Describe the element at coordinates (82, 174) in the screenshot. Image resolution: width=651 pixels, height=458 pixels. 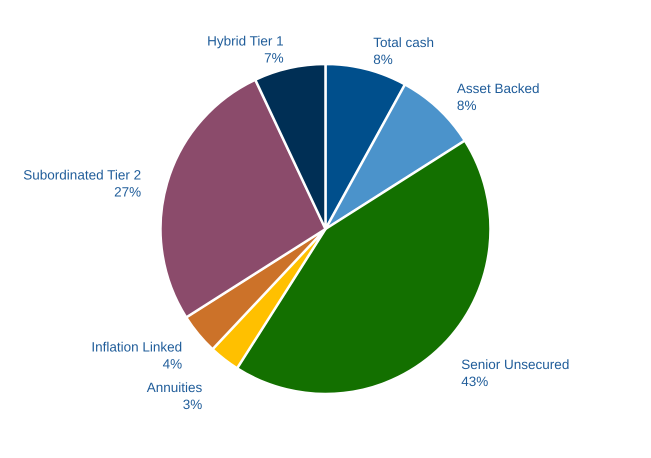
I see `slice-label: Subordinated Tier 2` at that location.